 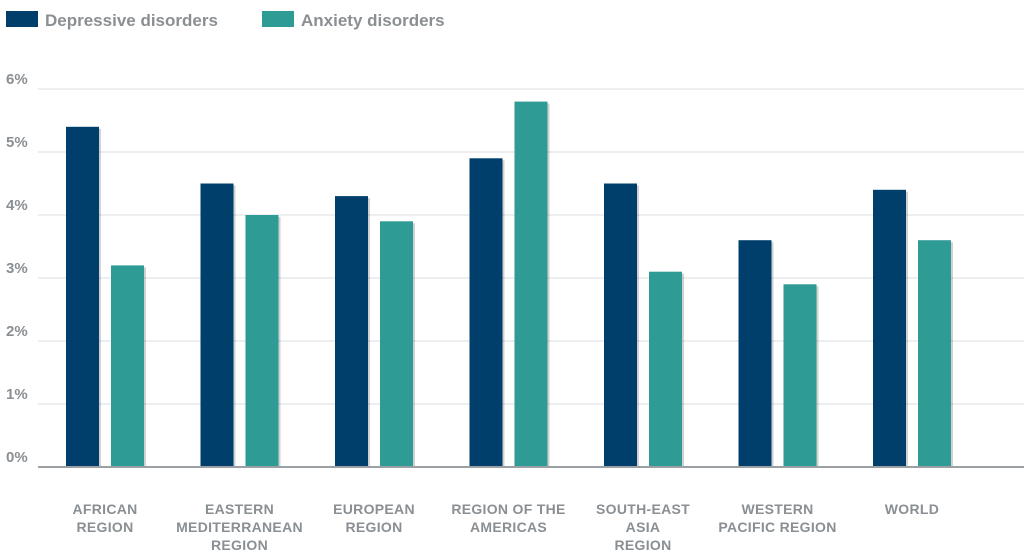 What do you see at coordinates (22, 19) in the screenshot?
I see `legend-swatch-depressive` at bounding box center [22, 19].